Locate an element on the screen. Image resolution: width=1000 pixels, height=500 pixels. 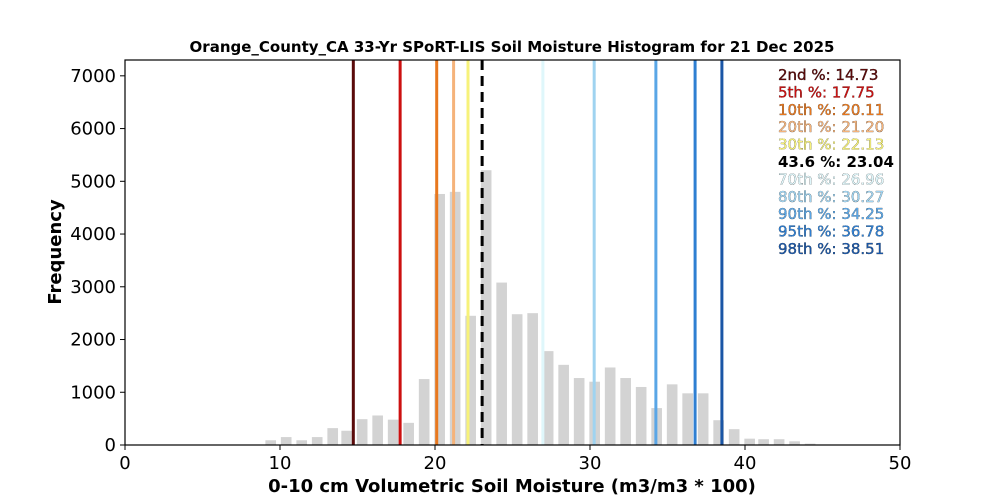
percentile-label: 2nd %: 14.73 is located at coordinates (828, 75).